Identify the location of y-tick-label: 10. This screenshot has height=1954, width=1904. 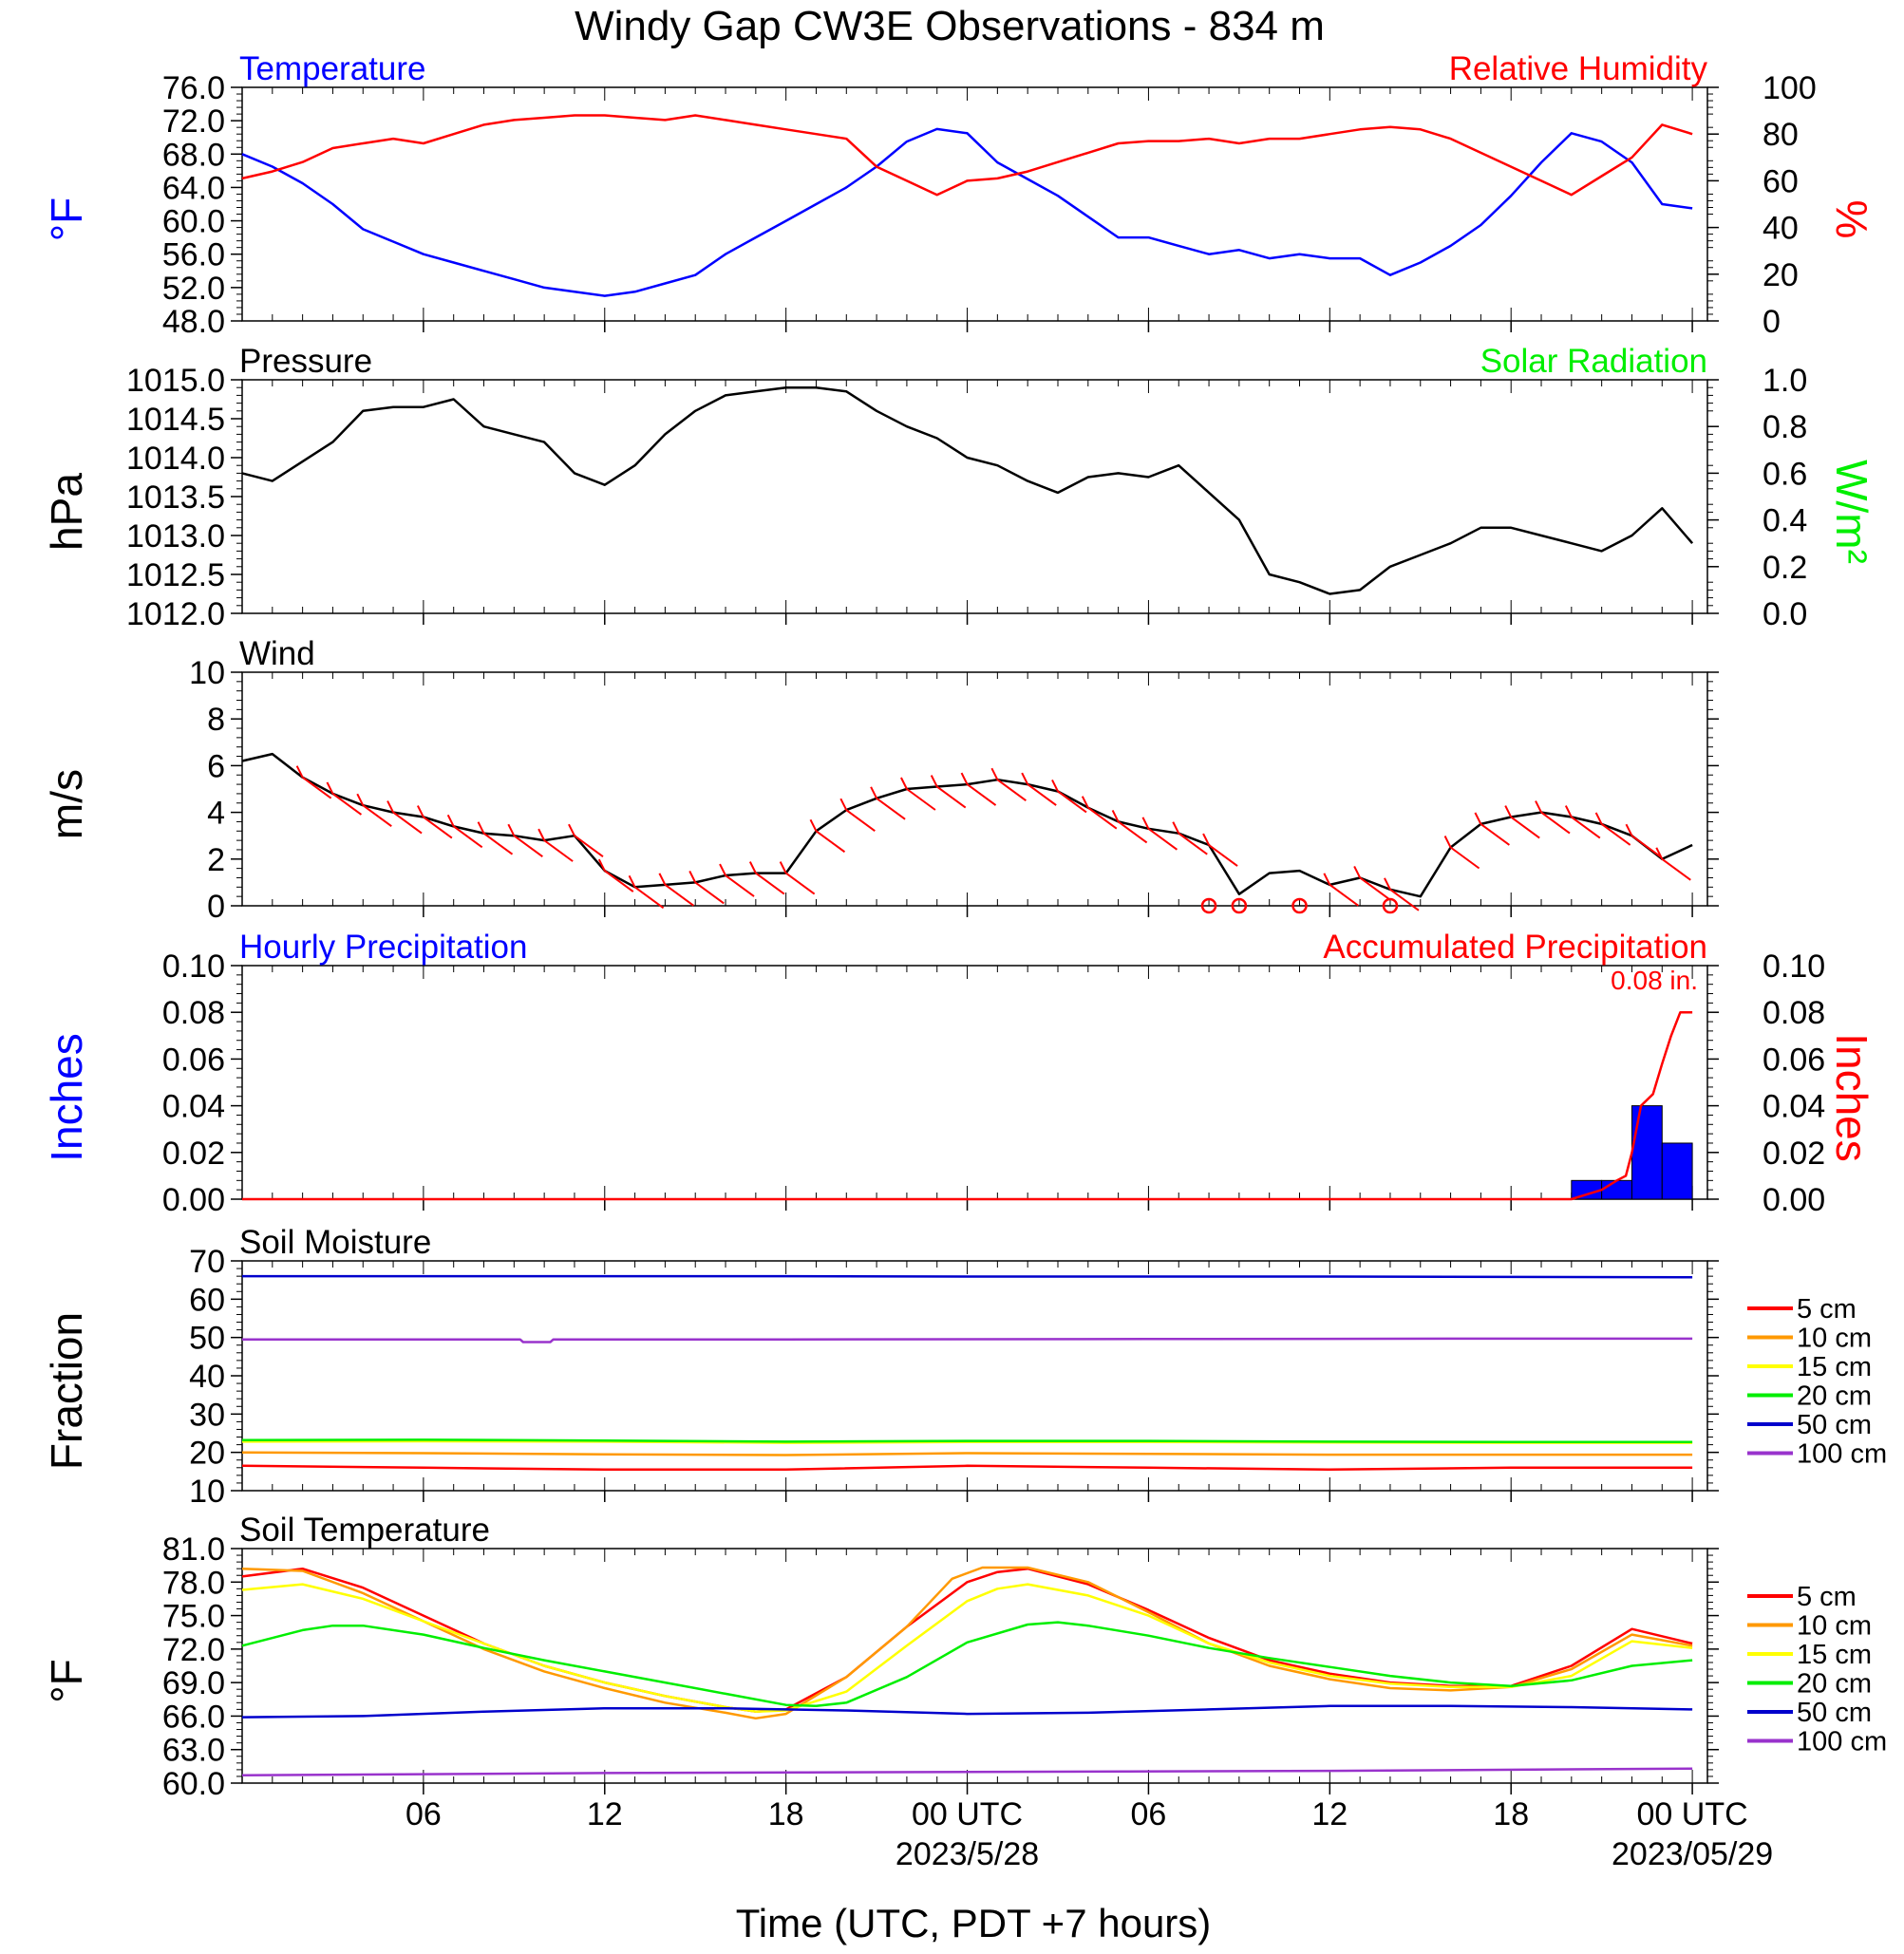
(207, 1492).